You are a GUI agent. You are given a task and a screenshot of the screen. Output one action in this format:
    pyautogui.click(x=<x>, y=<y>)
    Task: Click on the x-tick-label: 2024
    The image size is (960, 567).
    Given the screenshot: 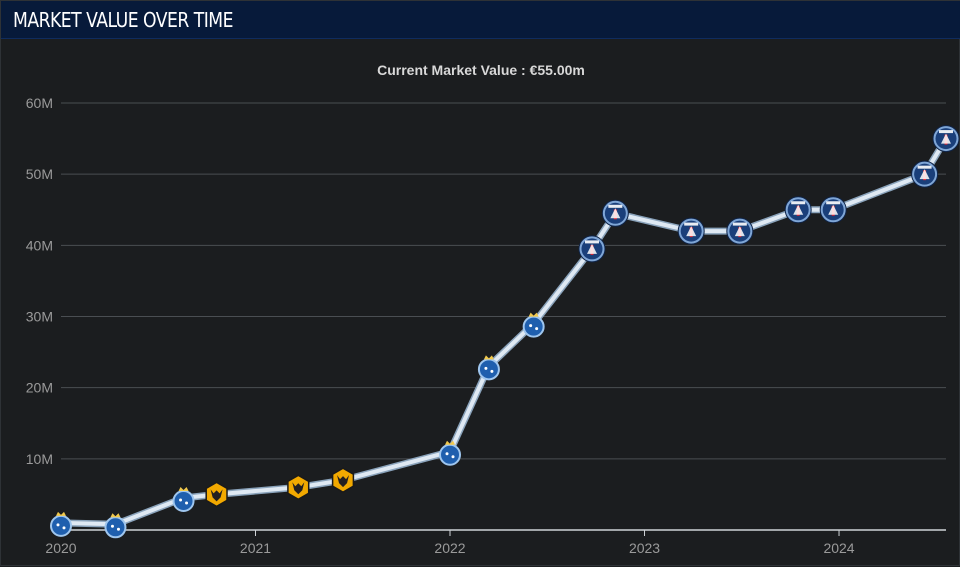 What is the action you would take?
    pyautogui.click(x=838, y=548)
    